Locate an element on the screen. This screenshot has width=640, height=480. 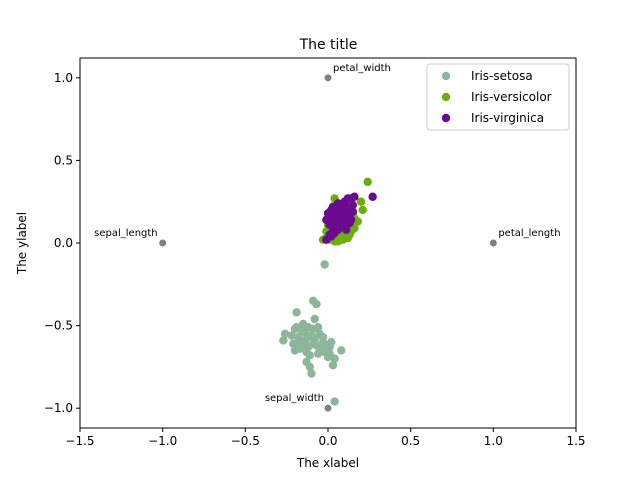
y-axis-label: The ylabel is located at coordinates (22, 243).